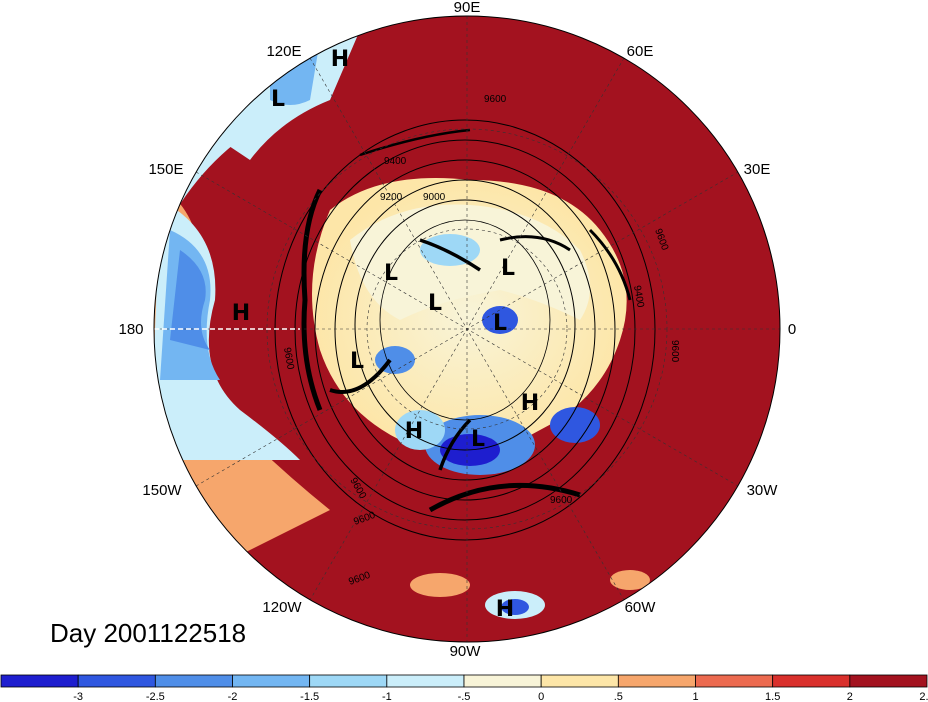 The image size is (928, 702). I want to click on colorbar-tick-label: -1, so click(387, 696).